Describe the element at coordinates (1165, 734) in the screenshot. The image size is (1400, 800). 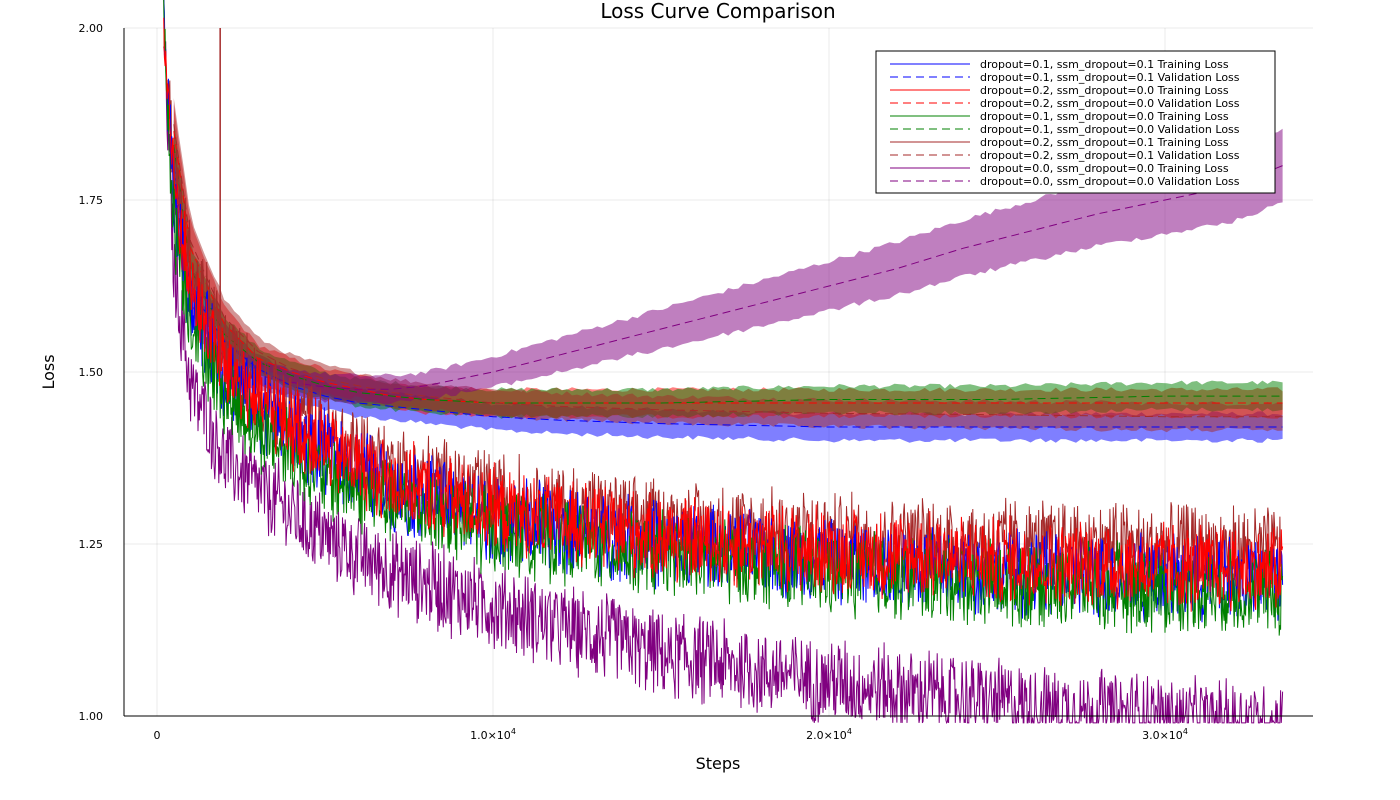
I see `x-tick-label: 3.0×10⁴` at that location.